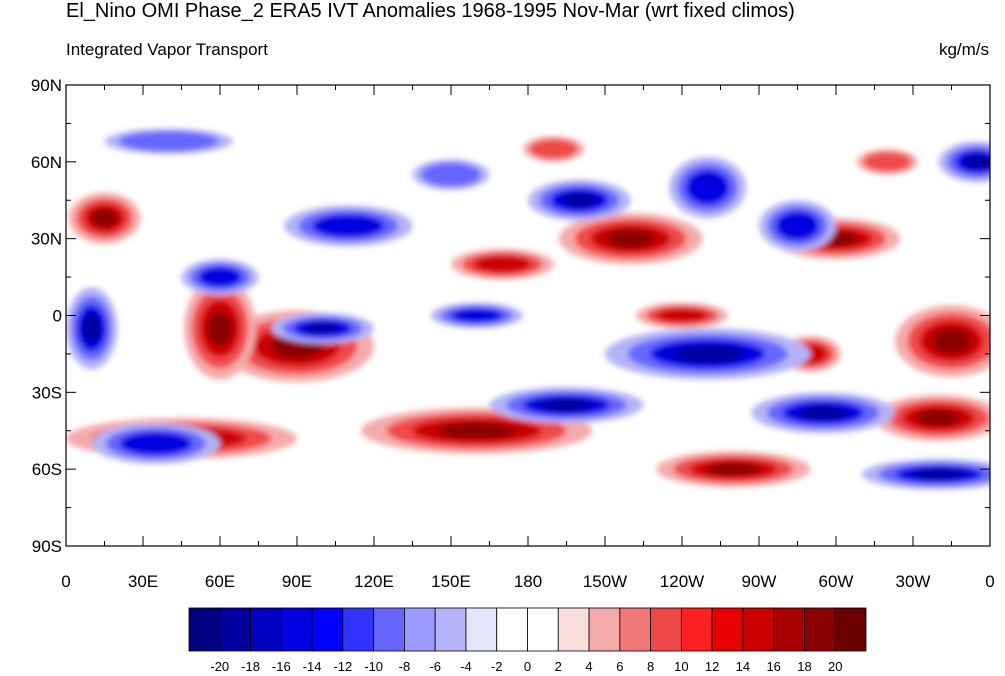  I want to click on colorbar-label: -10, so click(373, 666).